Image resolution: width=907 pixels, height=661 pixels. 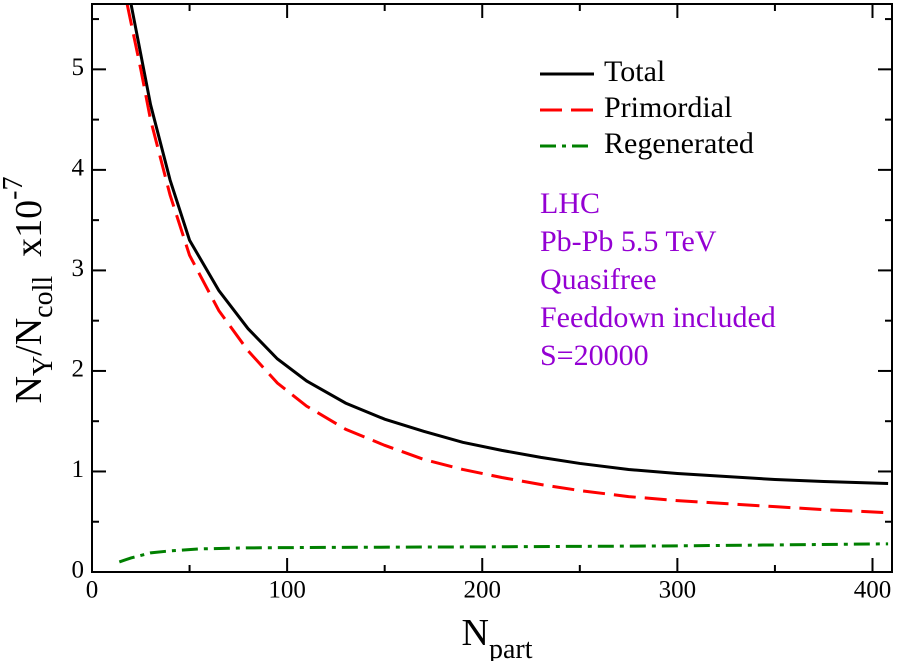 What do you see at coordinates (658, 317) in the screenshot?
I see `annotation: Feeddown included` at bounding box center [658, 317].